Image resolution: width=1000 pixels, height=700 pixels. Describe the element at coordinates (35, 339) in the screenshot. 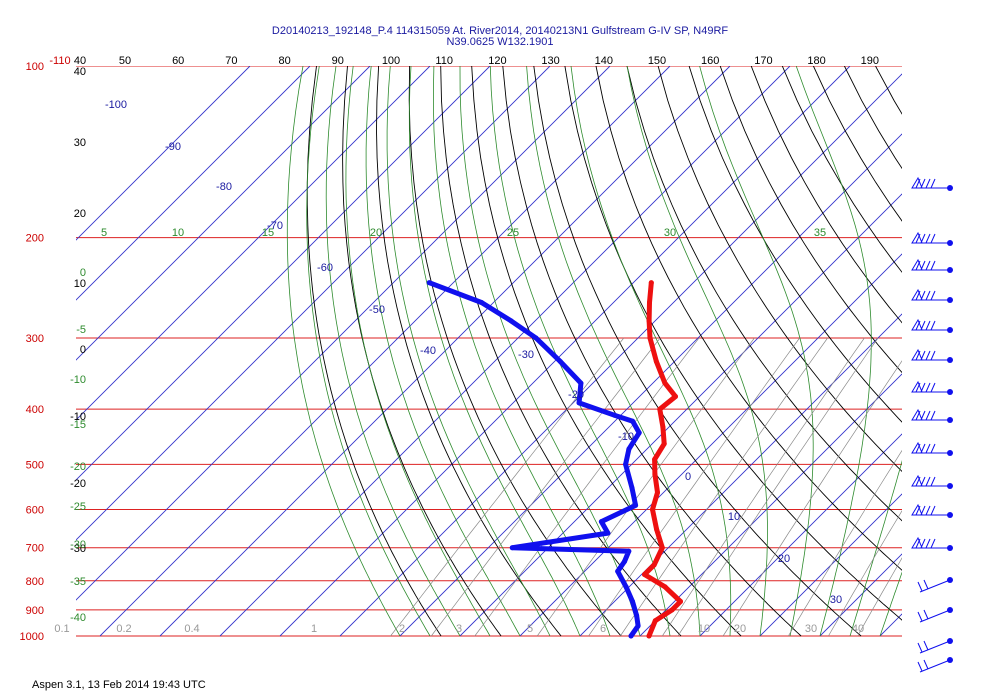

I see `pressure-tick-label: 300` at that location.